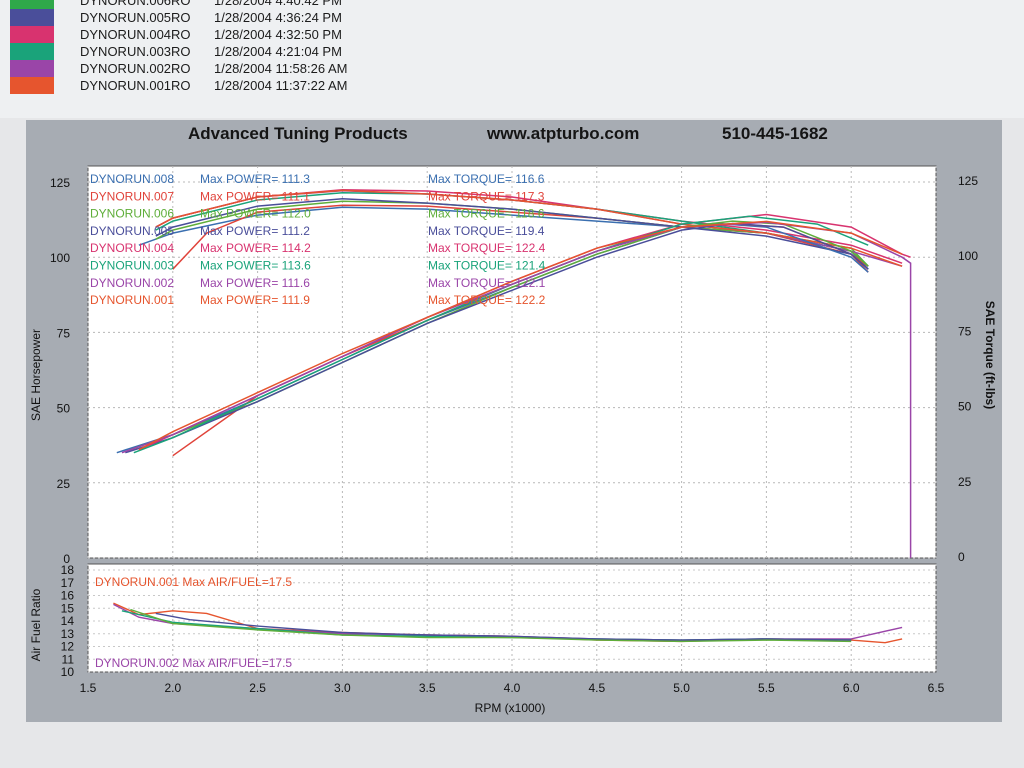 This screenshot has width=1024, height=768. Describe the element at coordinates (487, 283) in the screenshot. I see `legend-max-torque: Max TORQUE= 122.1` at that location.